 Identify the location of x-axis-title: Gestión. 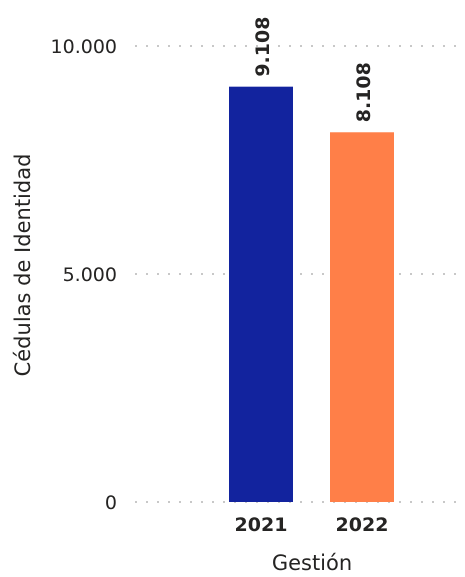
(312, 563).